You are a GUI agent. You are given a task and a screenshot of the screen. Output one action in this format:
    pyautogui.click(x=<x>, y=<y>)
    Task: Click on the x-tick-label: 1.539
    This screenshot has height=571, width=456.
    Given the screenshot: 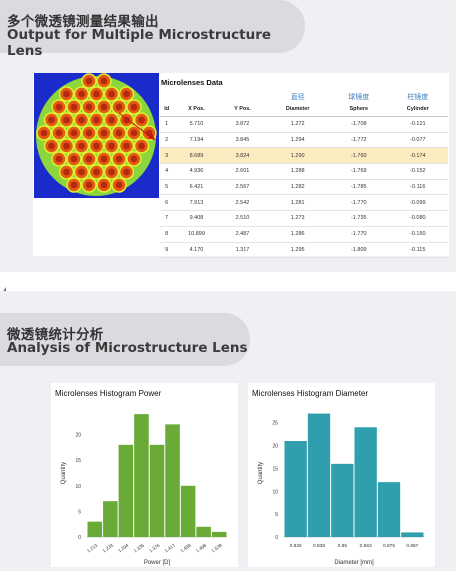 What is the action you would take?
    pyautogui.click(x=217, y=547)
    